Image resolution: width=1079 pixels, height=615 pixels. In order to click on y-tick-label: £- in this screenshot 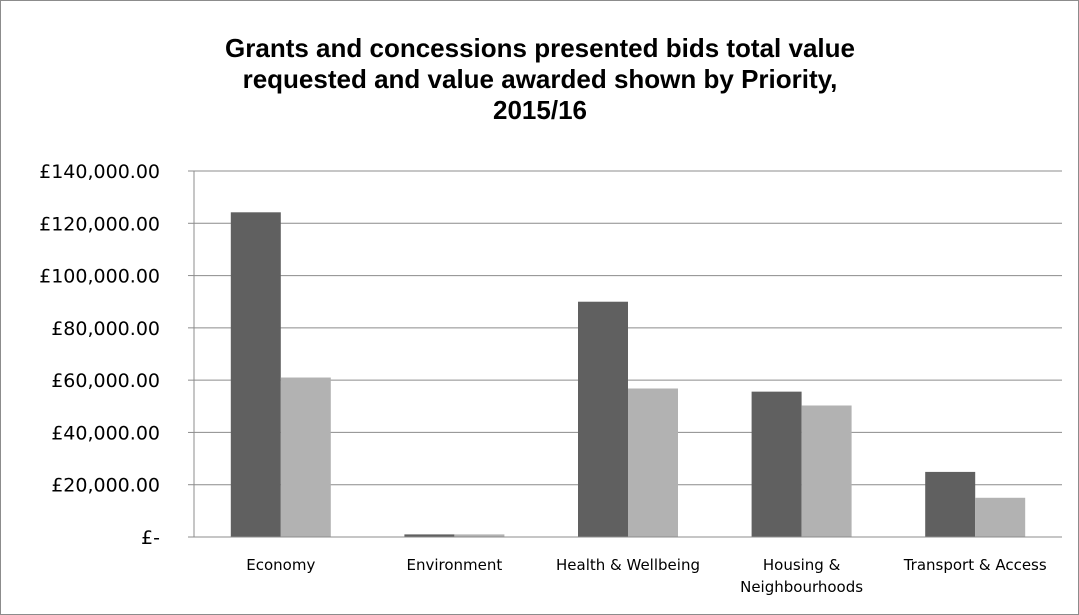, I will do `click(150, 538)`.